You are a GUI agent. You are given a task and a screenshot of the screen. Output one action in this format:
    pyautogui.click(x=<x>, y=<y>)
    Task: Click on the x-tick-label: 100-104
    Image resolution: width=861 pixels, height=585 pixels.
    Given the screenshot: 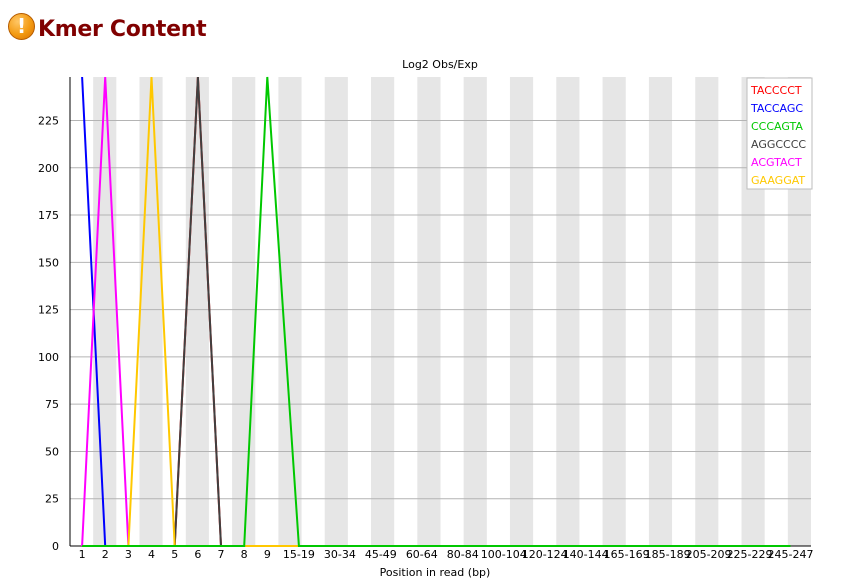 What is the action you would take?
    pyautogui.click(x=504, y=554)
    